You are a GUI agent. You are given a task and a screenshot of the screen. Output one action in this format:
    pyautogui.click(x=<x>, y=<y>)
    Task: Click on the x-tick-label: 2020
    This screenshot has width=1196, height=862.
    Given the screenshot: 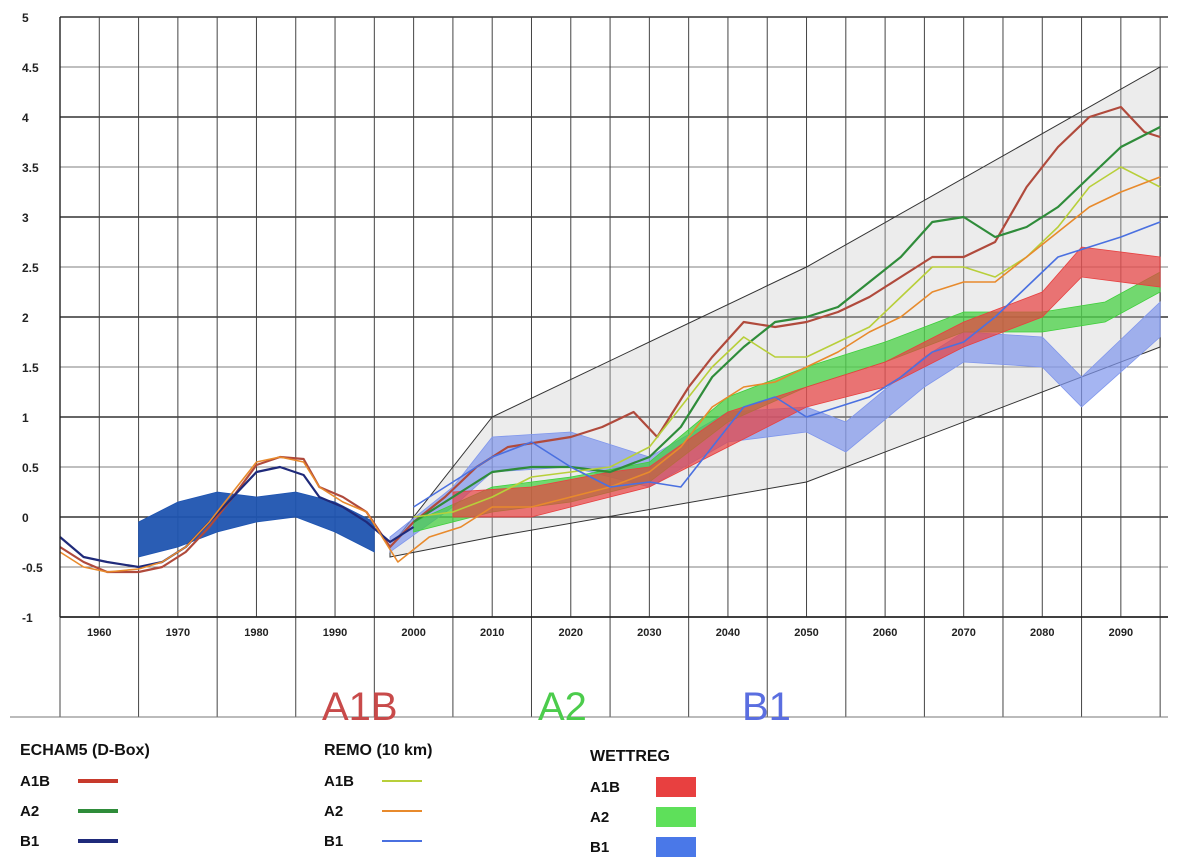 What is the action you would take?
    pyautogui.click(x=571, y=633)
    